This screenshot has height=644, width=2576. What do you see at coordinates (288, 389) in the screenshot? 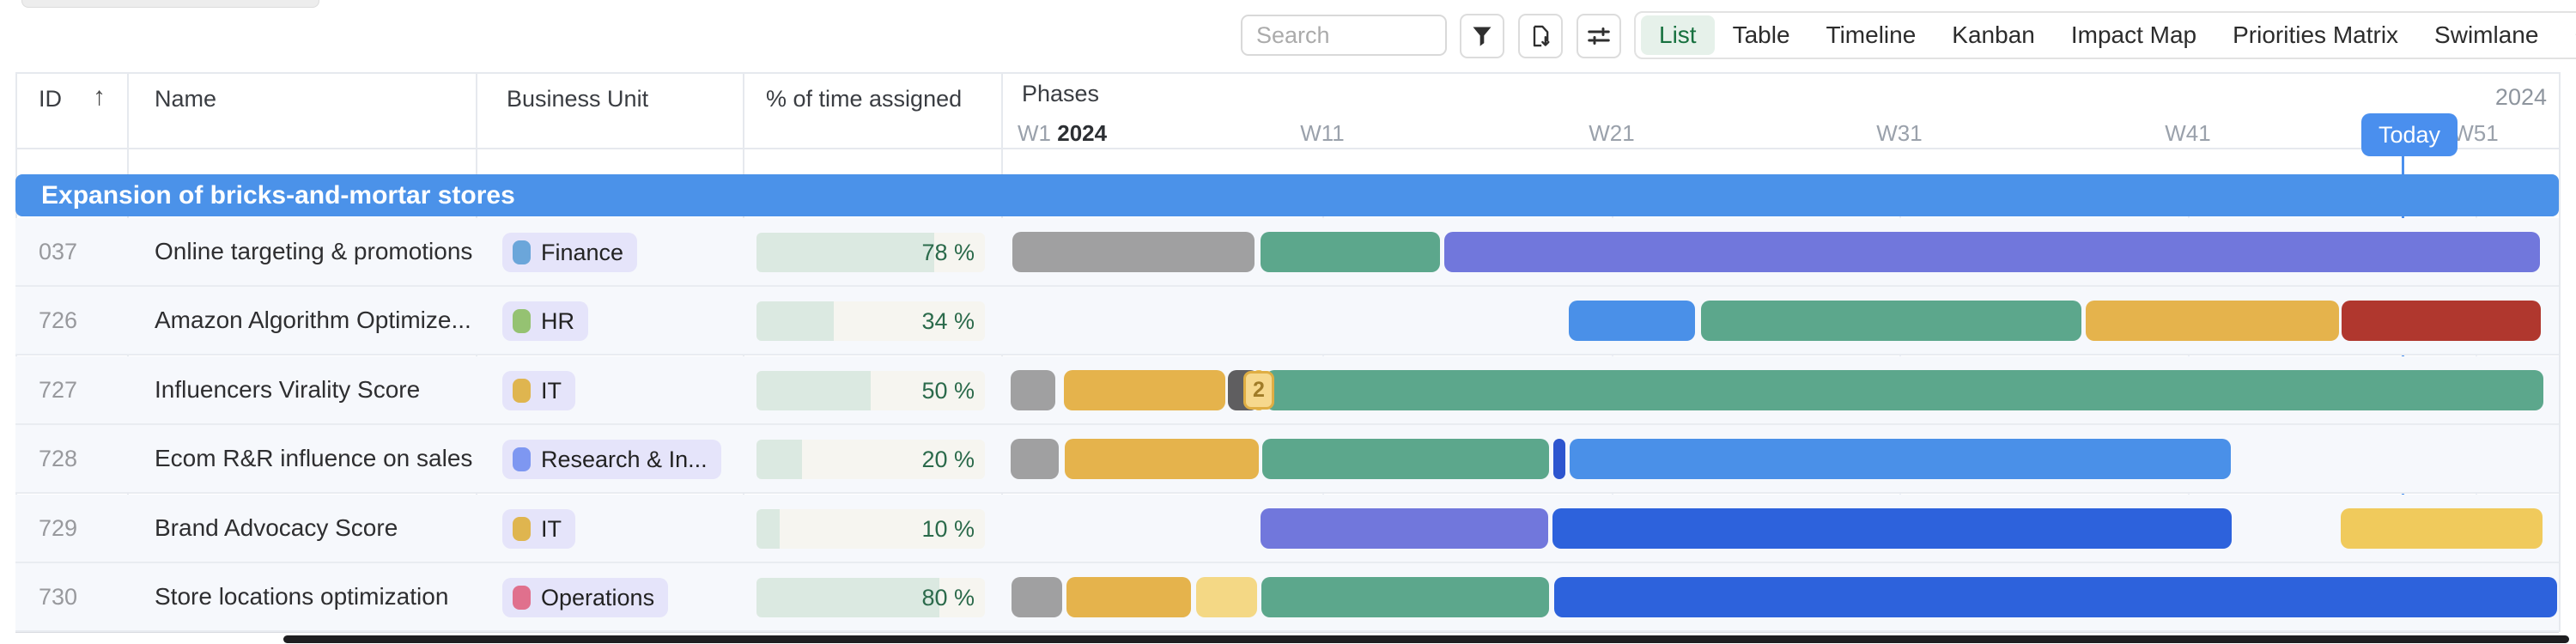
I see `row-name: Influencers Virality Score` at bounding box center [288, 389].